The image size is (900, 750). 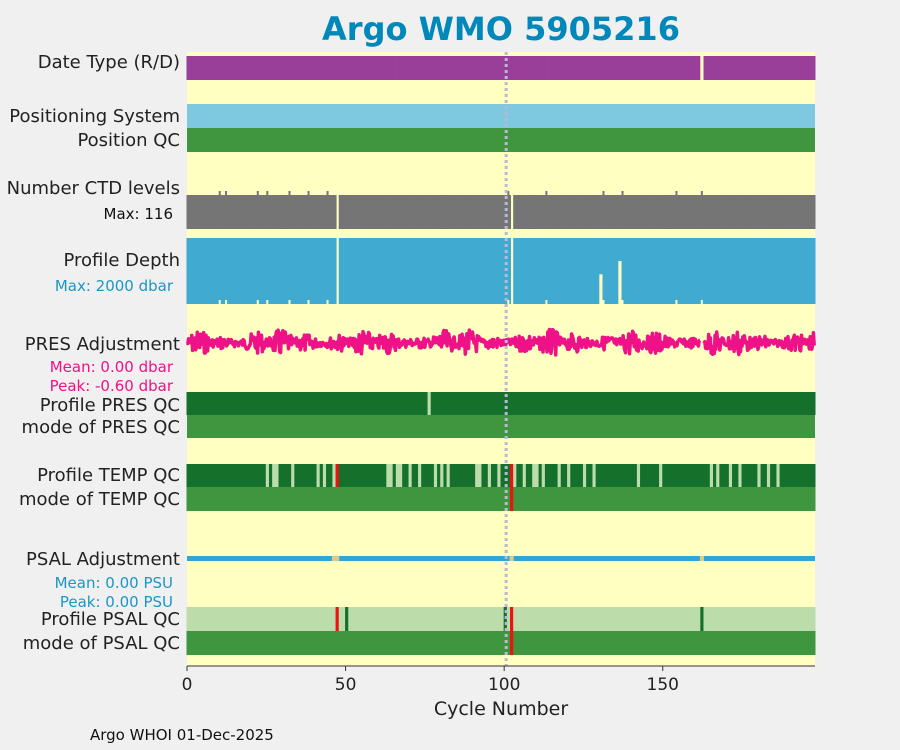 I want to click on x-tick-label: 100, so click(x=504, y=685).